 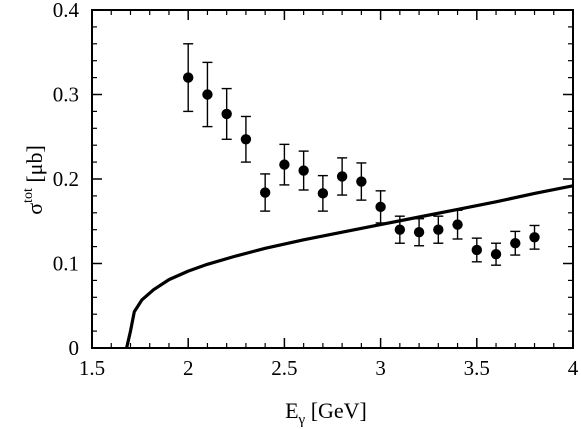 I want to click on y-tick-label: 0.3, so click(x=66, y=95).